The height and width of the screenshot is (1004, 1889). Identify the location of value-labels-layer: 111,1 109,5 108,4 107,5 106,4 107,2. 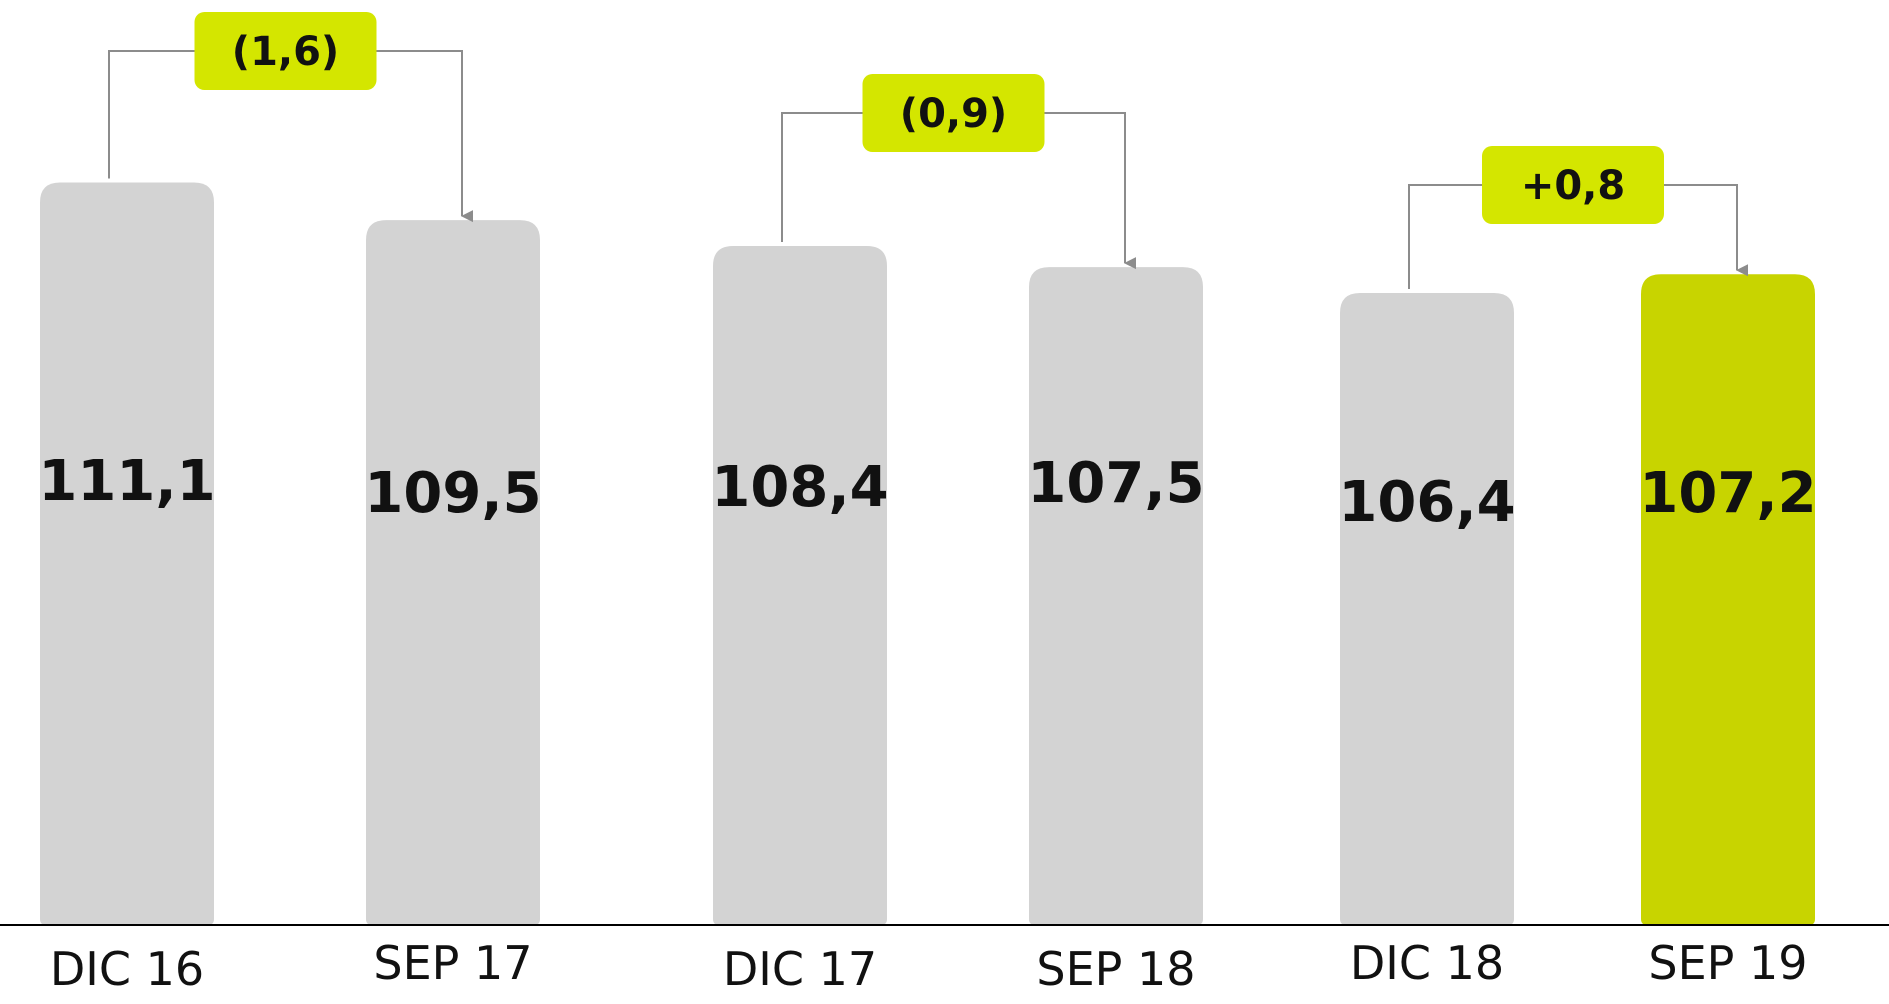
(927, 492).